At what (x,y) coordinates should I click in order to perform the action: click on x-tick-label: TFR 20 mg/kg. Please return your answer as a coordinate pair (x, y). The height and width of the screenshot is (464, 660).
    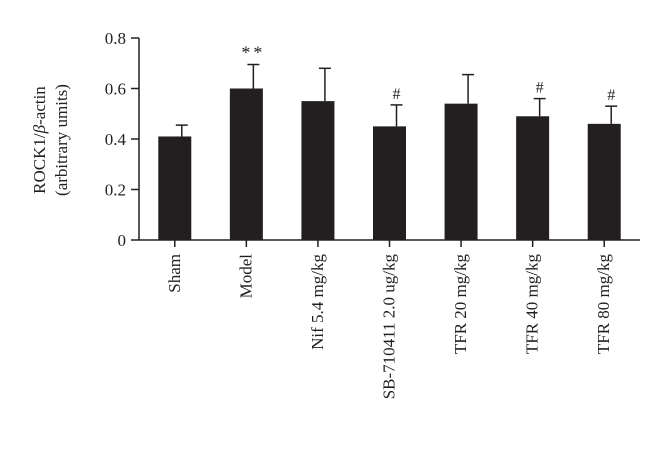
    Looking at the image, I should click on (460, 304).